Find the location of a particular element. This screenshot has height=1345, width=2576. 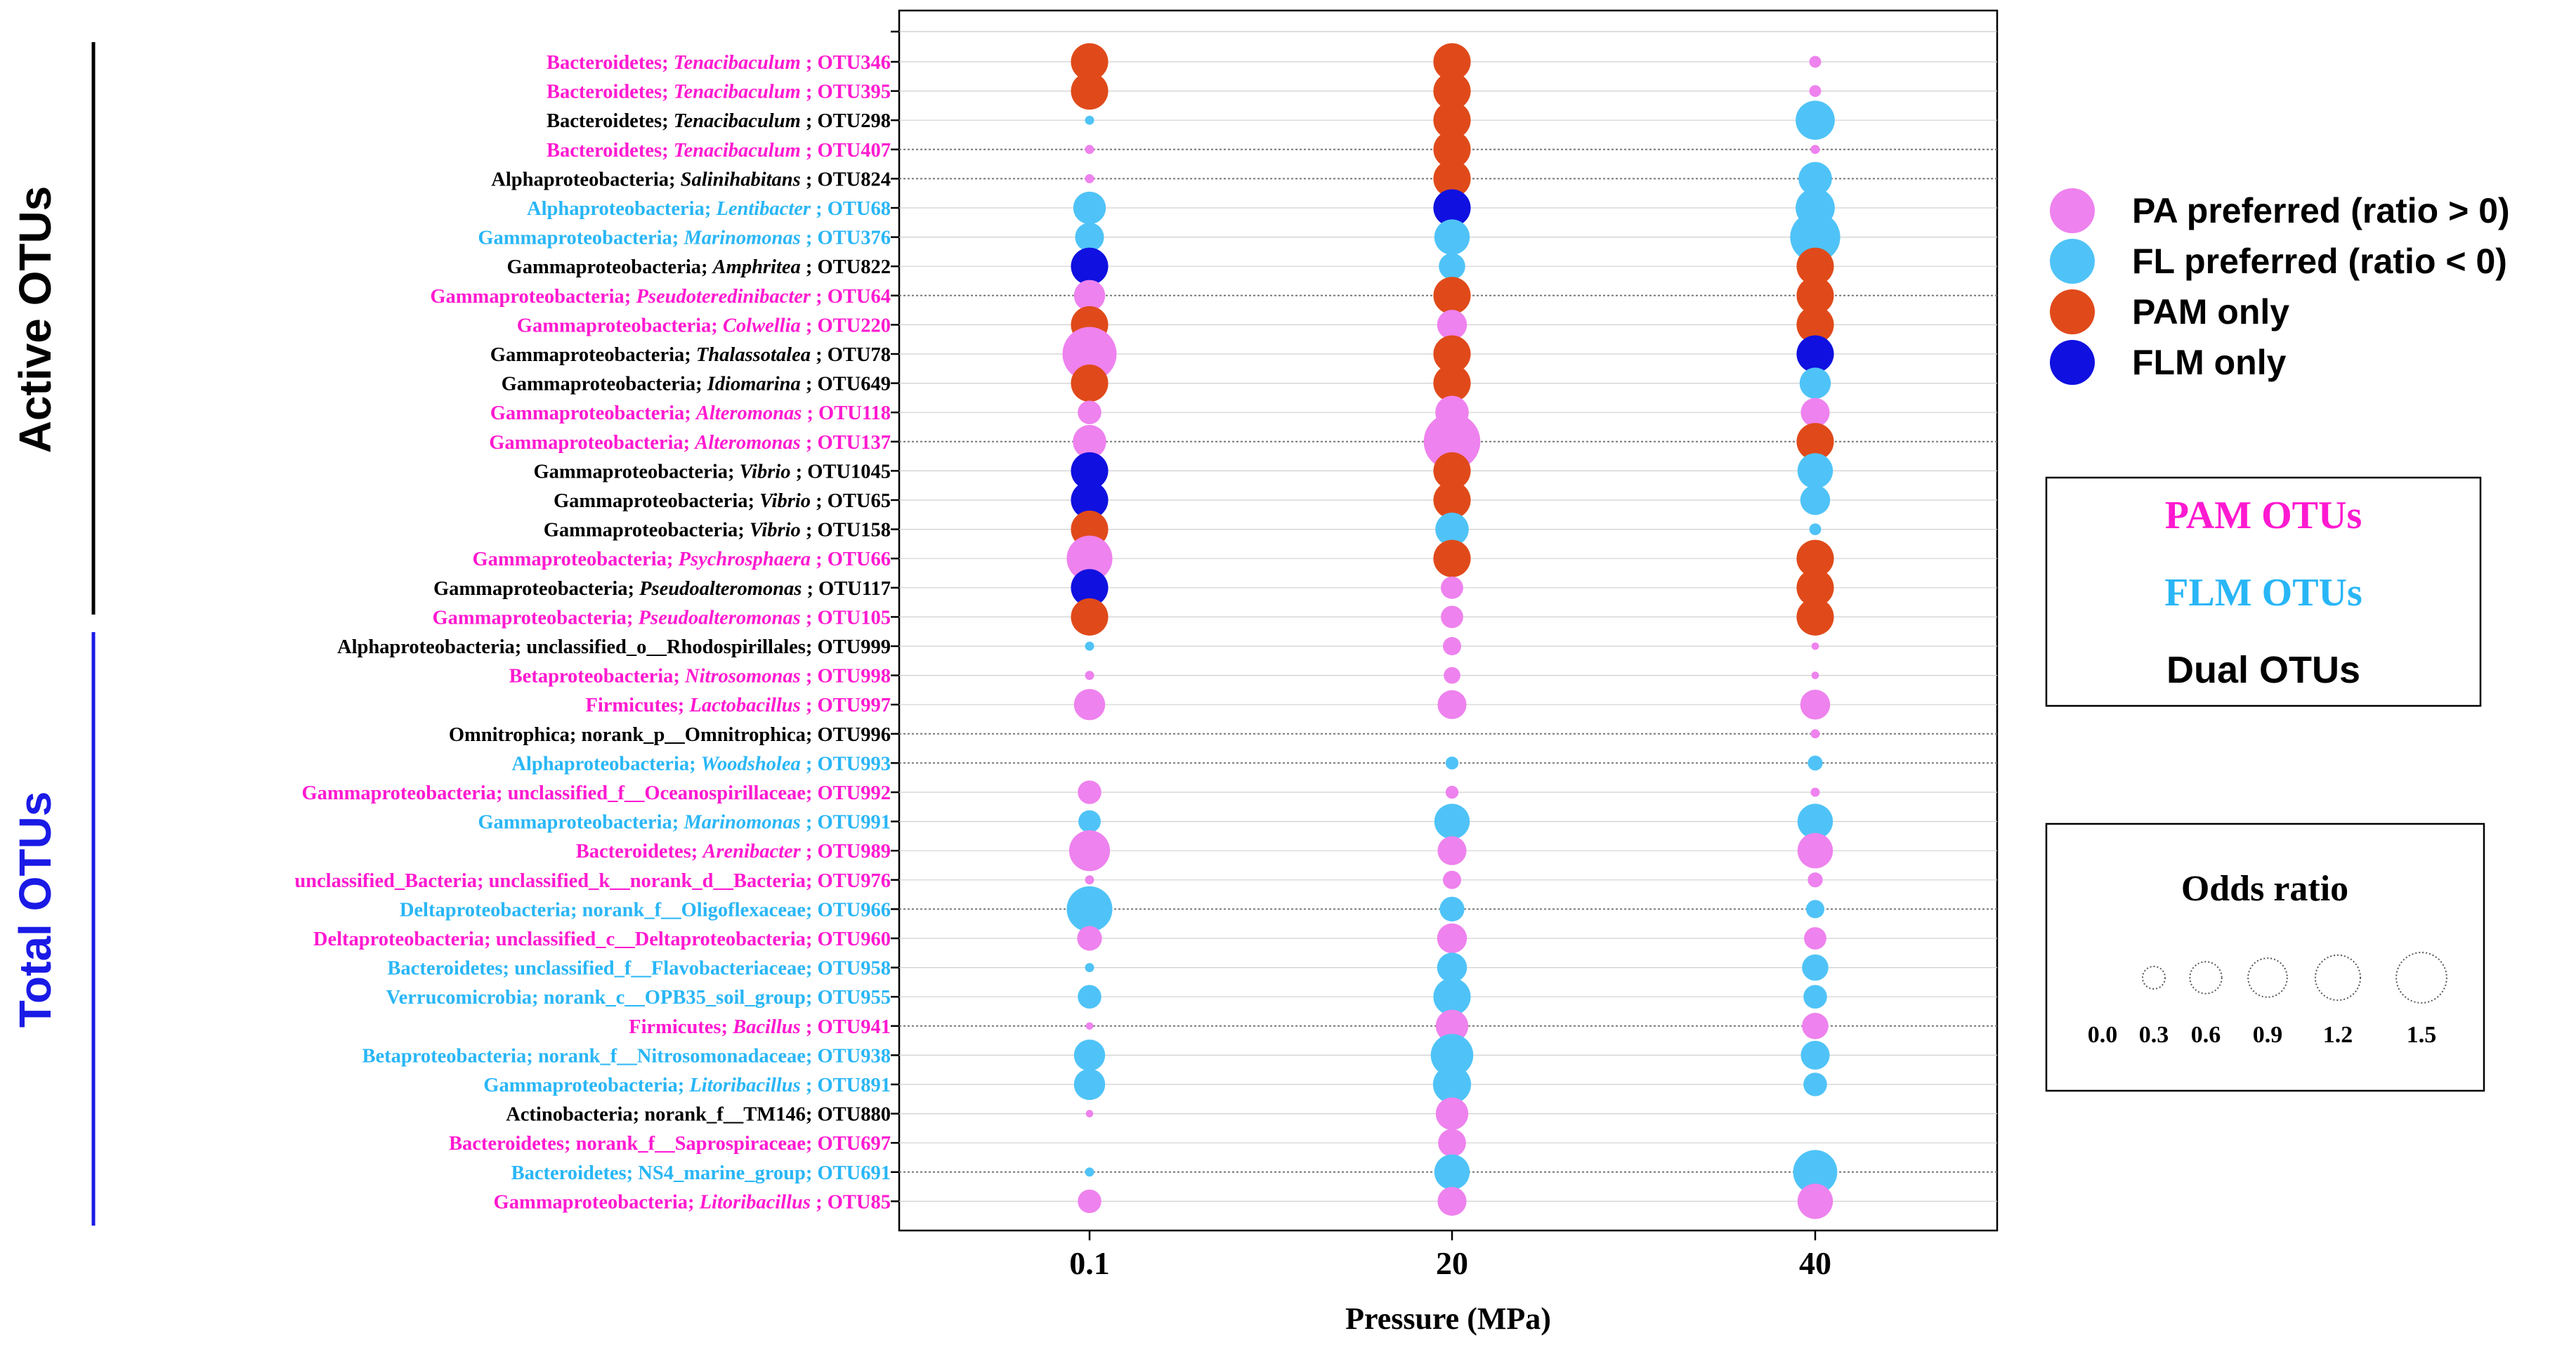

y-tick-label: Bacteroidetes; Tenacibaculum ; OTU346 is located at coordinates (719, 63).